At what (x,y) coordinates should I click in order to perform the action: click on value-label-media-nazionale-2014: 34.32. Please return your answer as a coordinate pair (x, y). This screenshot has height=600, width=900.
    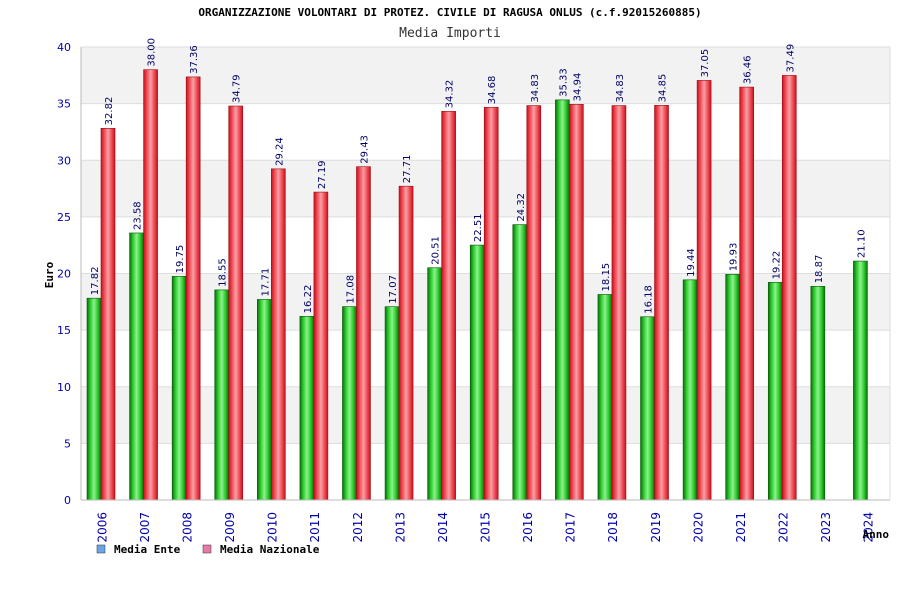
    Looking at the image, I should click on (450, 94).